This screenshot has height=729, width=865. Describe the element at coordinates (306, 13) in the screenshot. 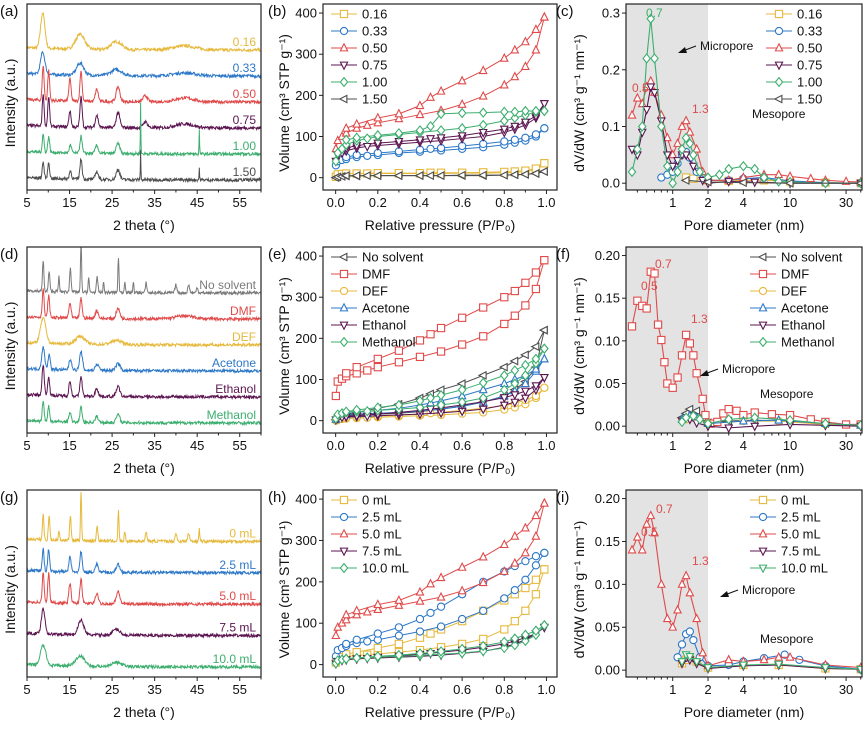

I see `y-tick-label: 400` at that location.